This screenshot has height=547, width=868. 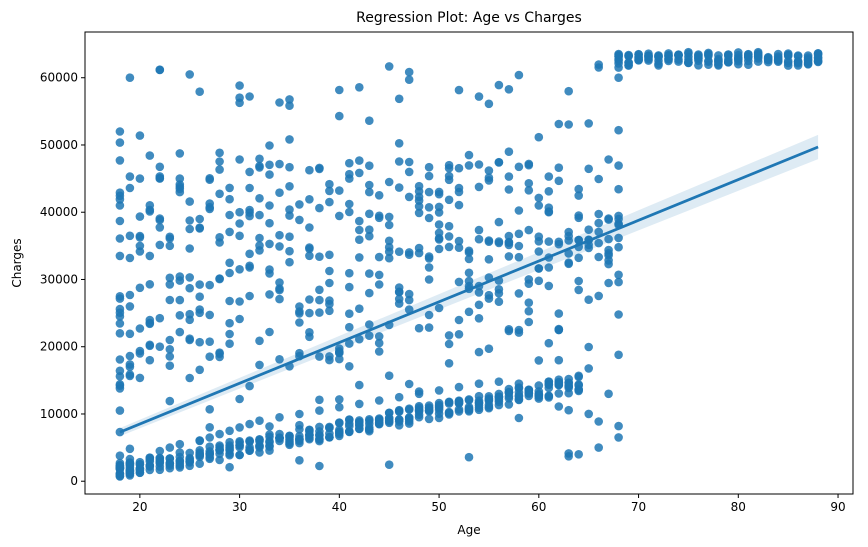 I want to click on x-axis-ticks: 20 30 40 50 60 70 80 90, so click(x=489, y=504).